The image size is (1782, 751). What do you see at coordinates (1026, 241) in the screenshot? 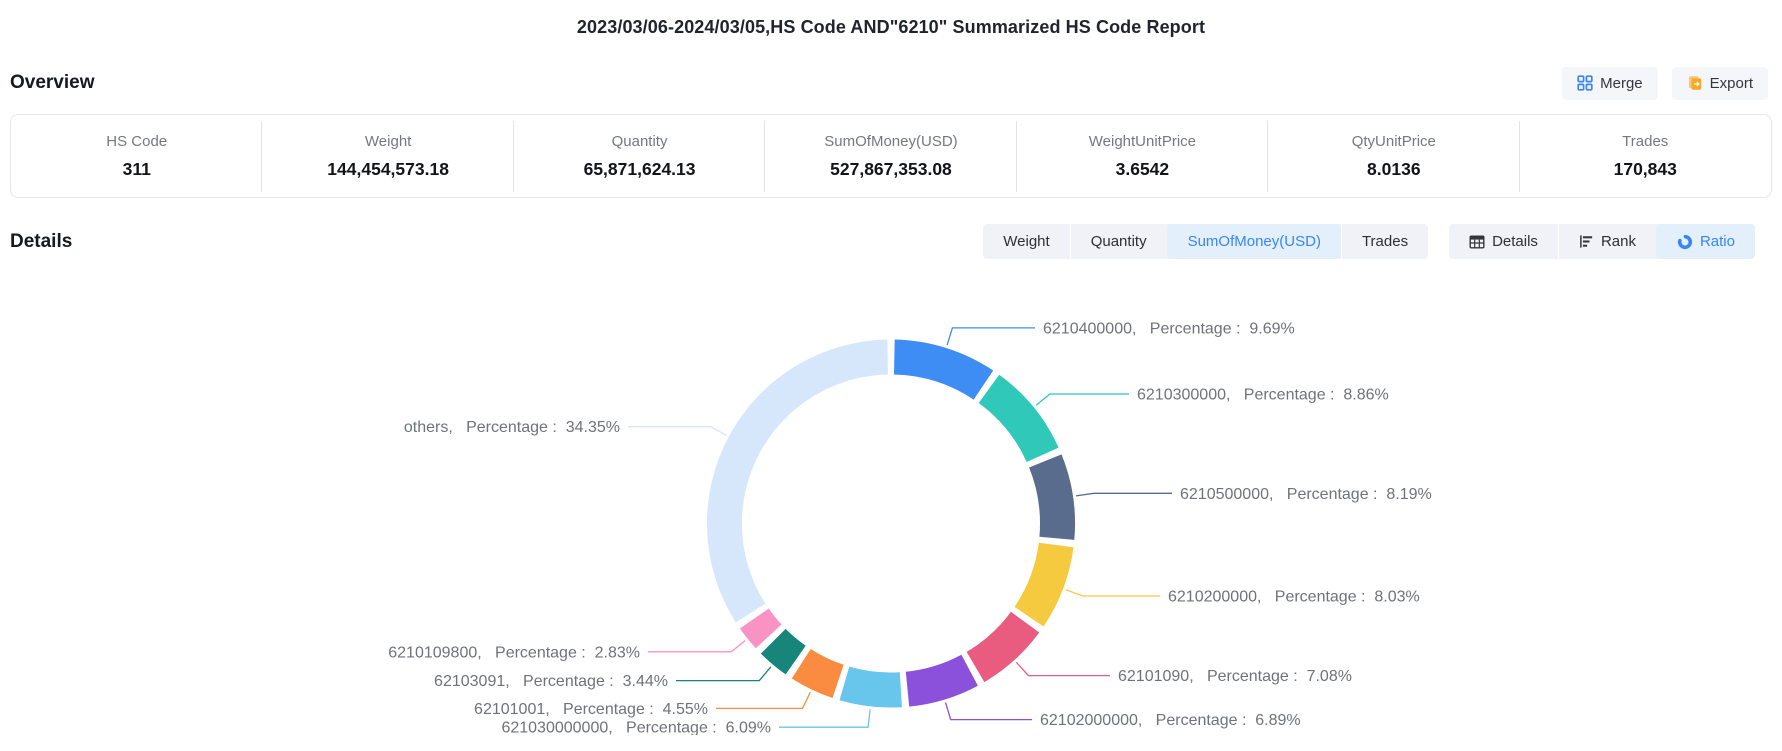
I see `tab-weight: Weight` at bounding box center [1026, 241].